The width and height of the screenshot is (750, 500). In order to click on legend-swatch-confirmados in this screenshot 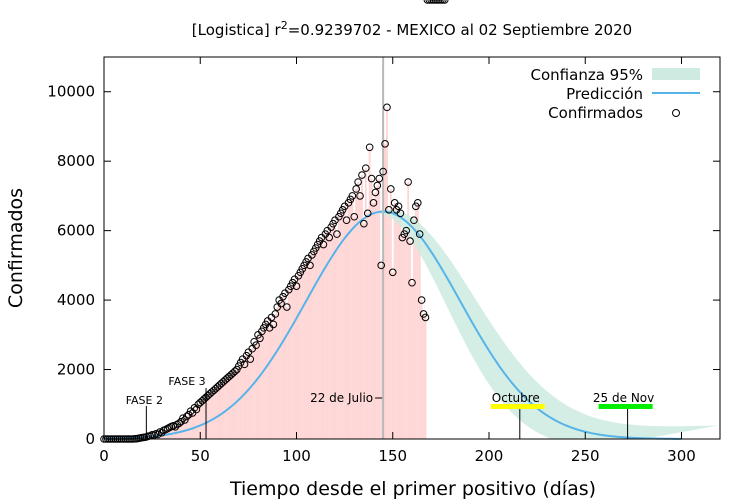, I will do `click(676, 113)`.